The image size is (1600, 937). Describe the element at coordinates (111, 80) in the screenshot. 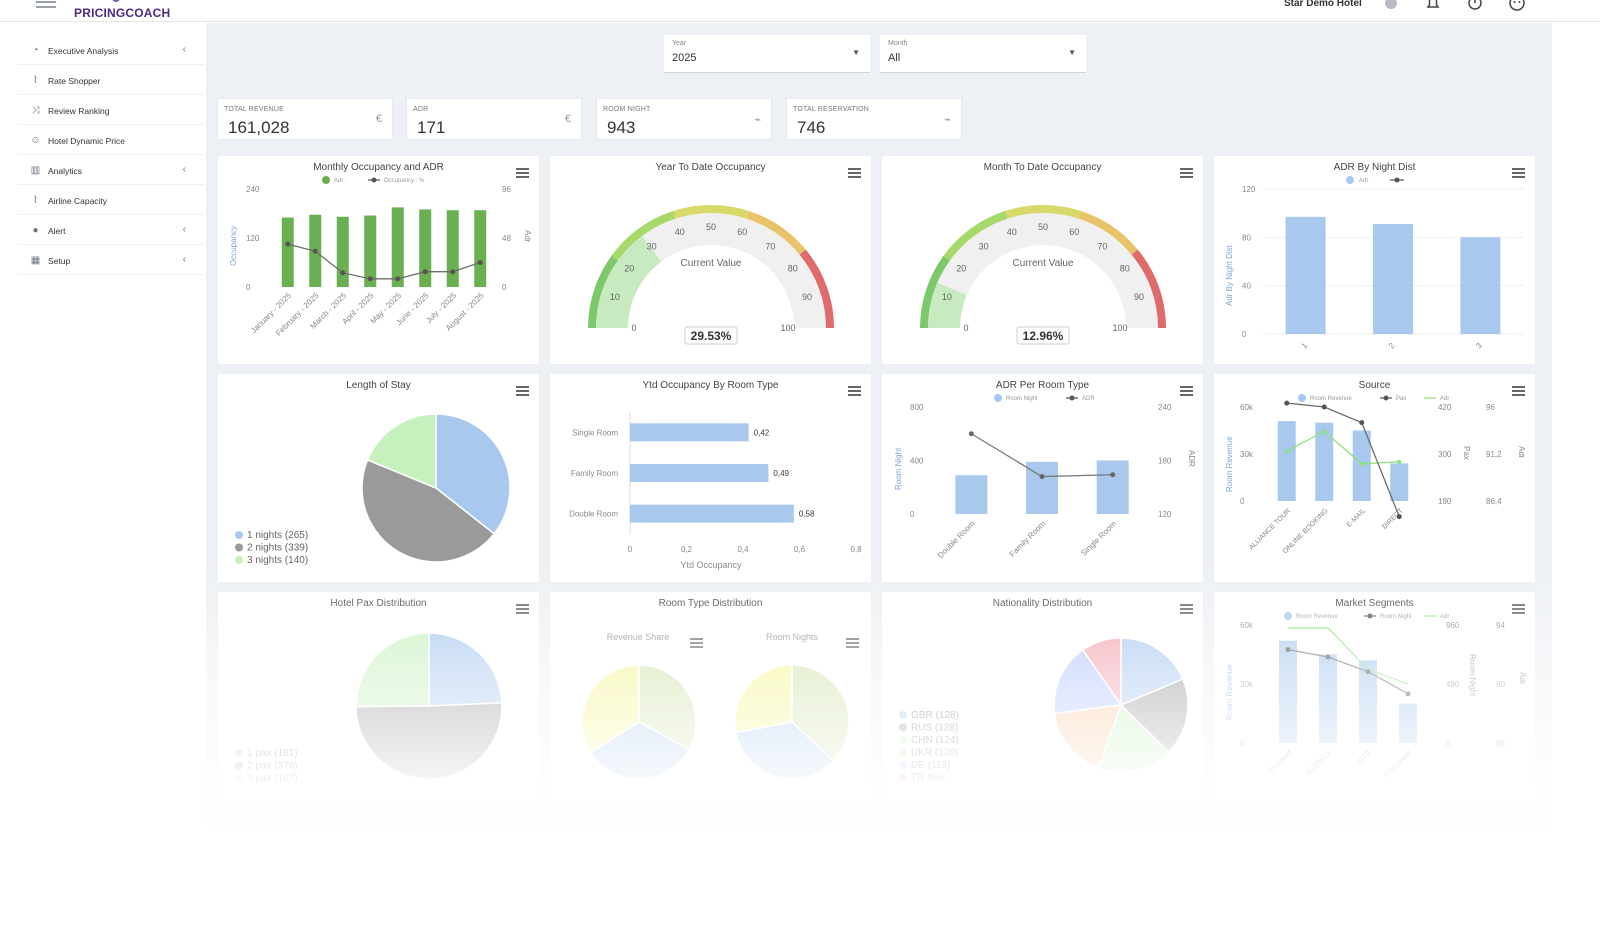

I see `sidebar-item-rate-shopper: ⌇ Rate Shopper` at that location.